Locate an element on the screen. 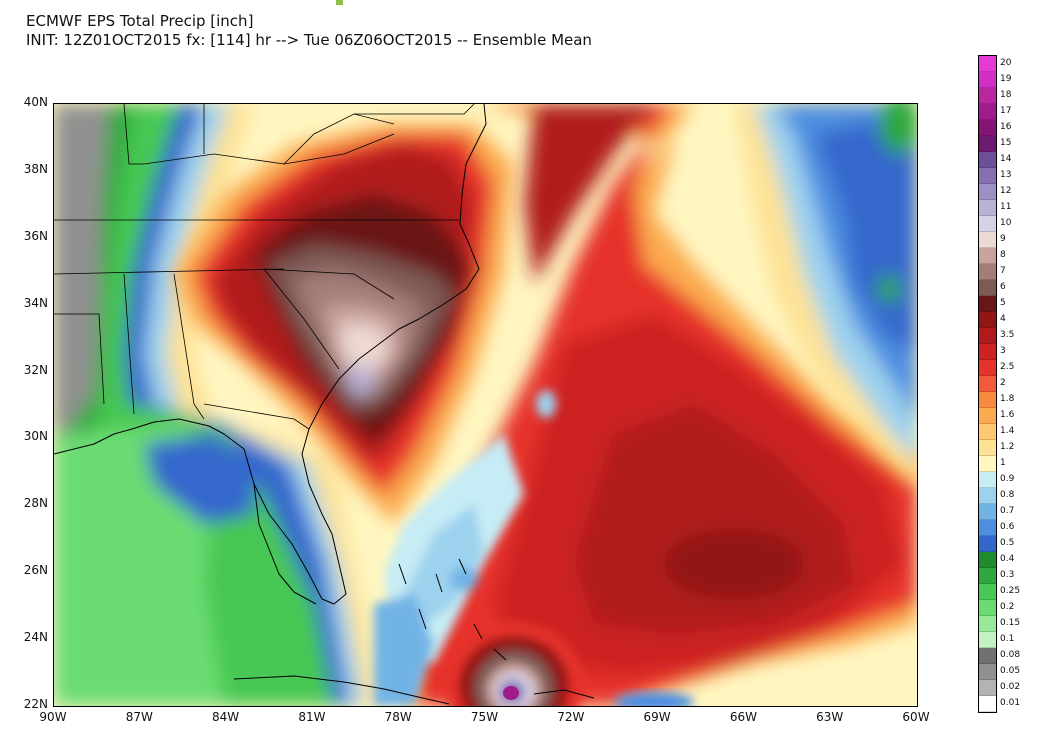 Image resolution: width=1046 pixels, height=745 pixels. legend-label: 17 is located at coordinates (1006, 111).